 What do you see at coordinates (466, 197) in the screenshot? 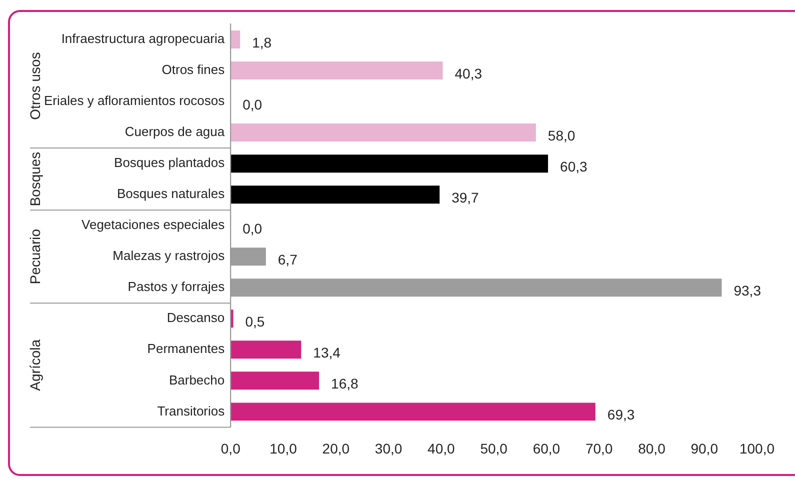
I see `data-label: 39,7` at bounding box center [466, 197].